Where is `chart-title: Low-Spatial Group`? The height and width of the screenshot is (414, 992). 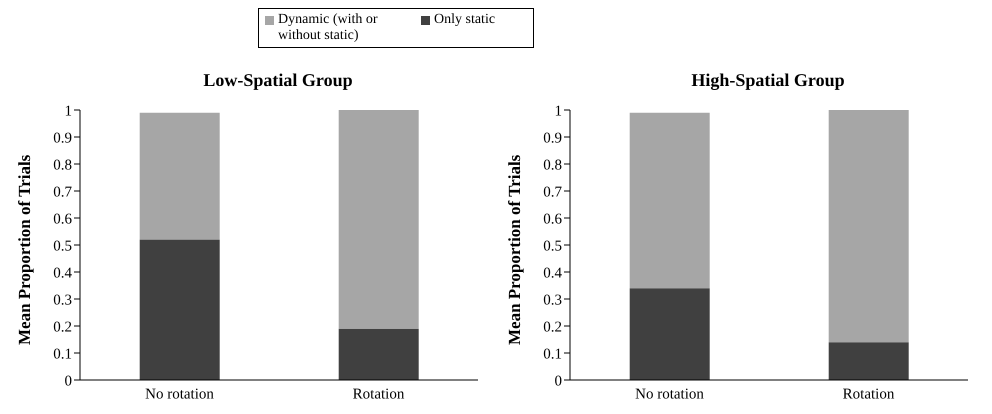
chart-title: Low-Spatial Group is located at coordinates (278, 80).